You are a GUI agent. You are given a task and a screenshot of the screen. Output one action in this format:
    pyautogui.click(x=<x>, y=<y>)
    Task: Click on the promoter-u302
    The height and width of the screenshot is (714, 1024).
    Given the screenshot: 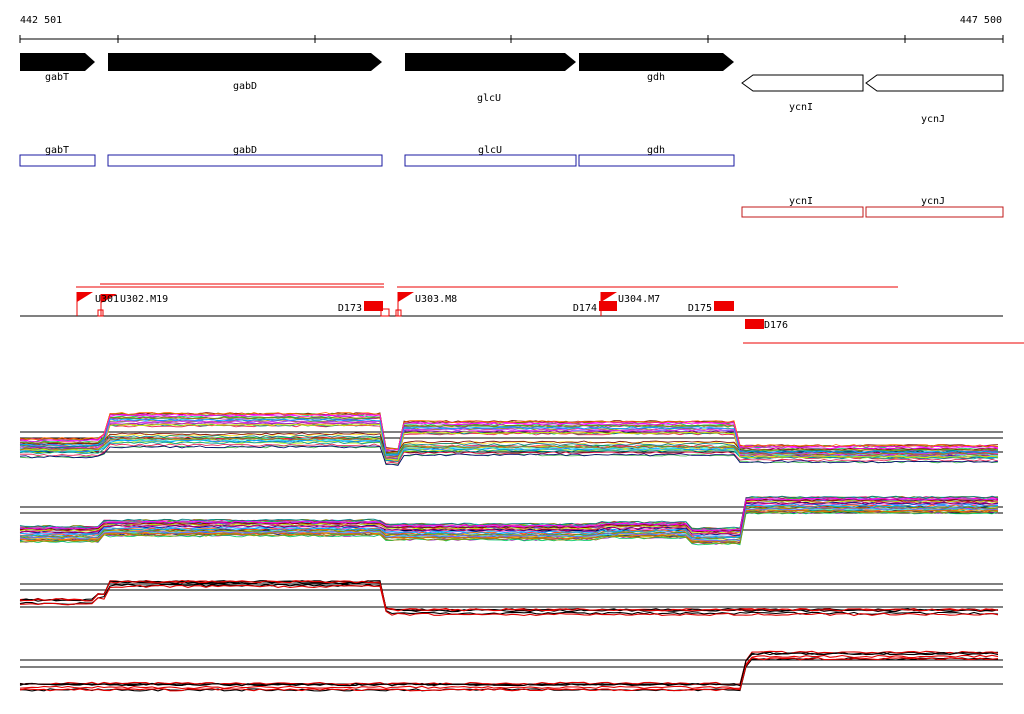 What is the action you would take?
    pyautogui.click(x=107, y=305)
    